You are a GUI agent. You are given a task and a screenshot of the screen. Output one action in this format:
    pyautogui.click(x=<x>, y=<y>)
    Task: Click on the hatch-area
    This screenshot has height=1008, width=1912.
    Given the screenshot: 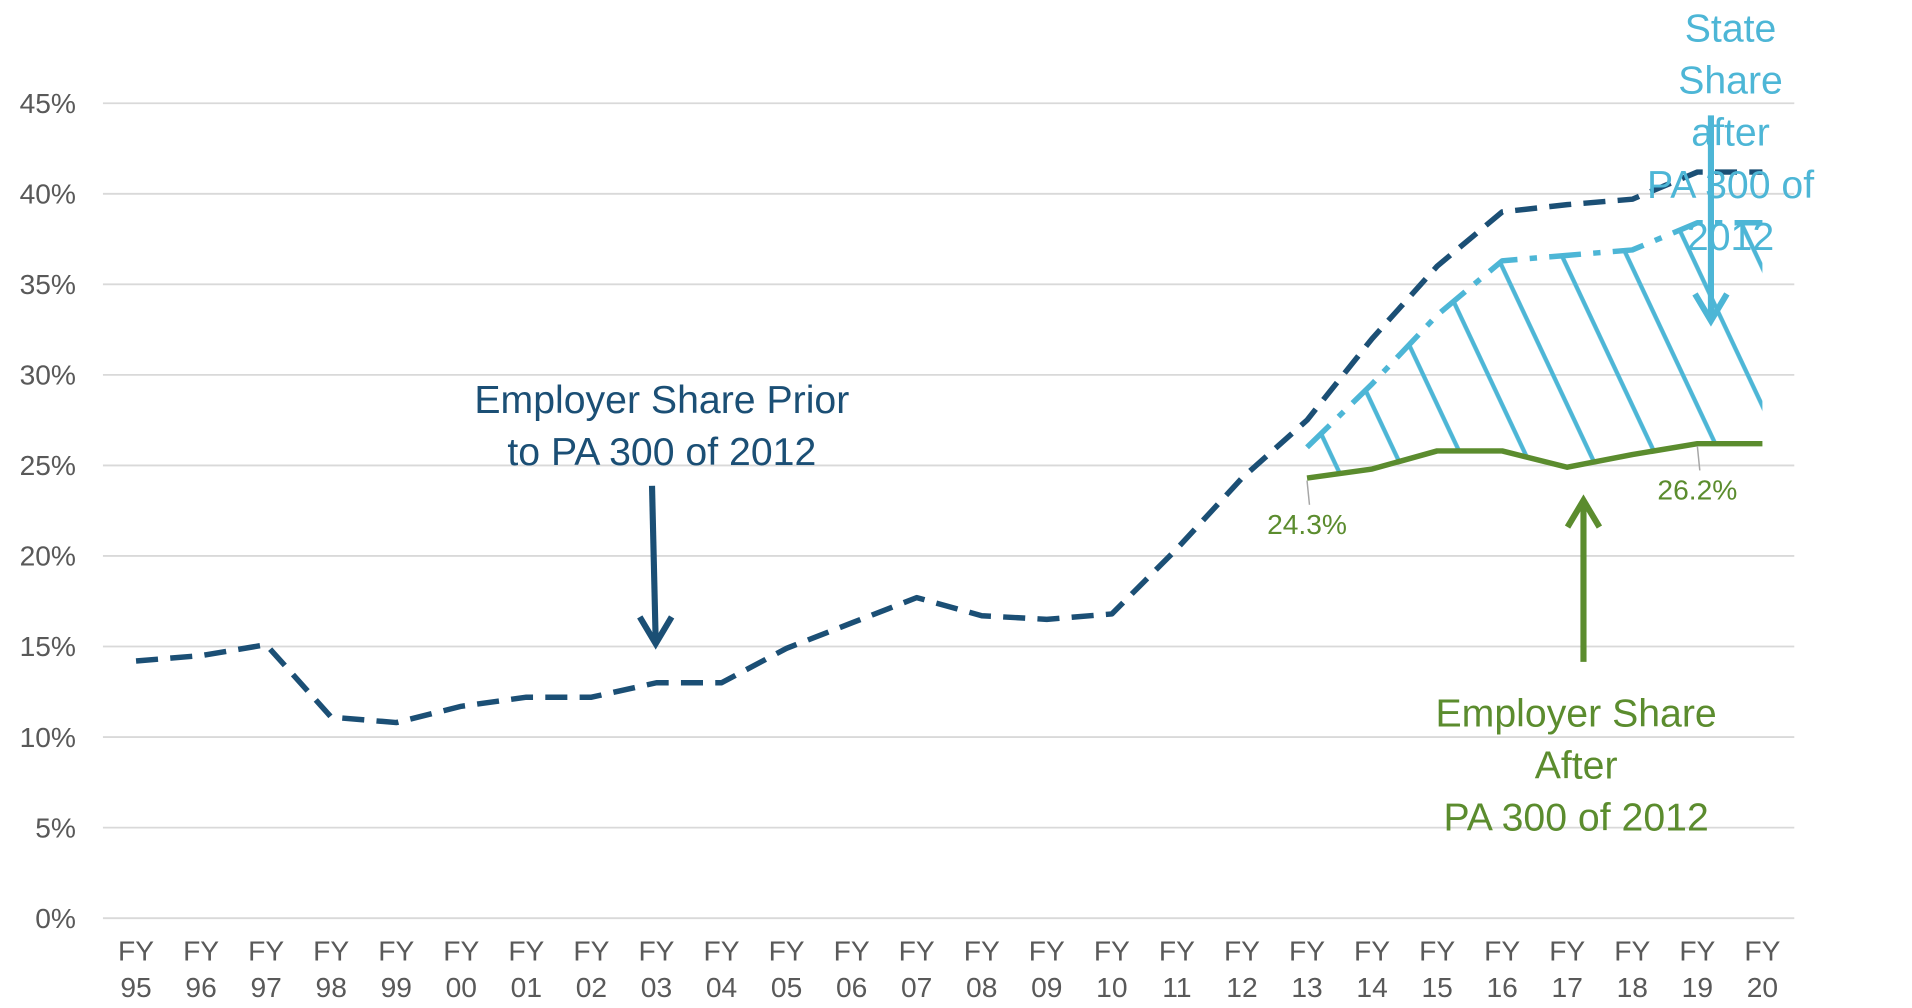 What is the action you would take?
    pyautogui.click(x=1535, y=350)
    